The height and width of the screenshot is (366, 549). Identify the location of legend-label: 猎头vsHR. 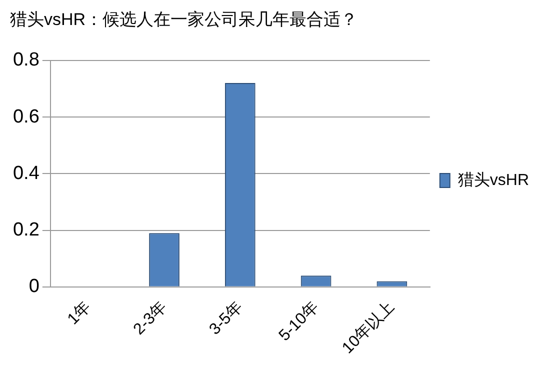
(493, 179).